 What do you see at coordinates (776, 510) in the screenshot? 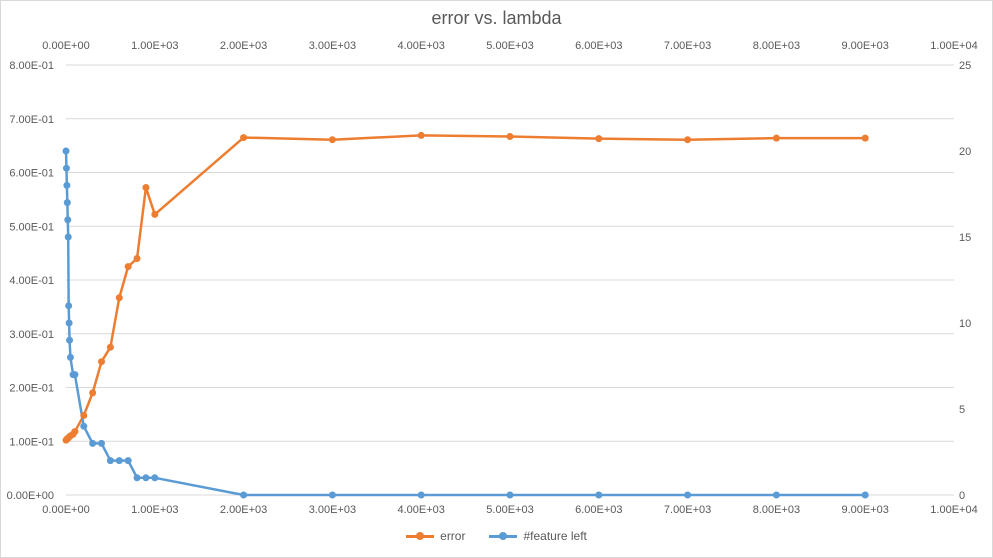
I see `bottom-tick-label: 8.00E+03` at bounding box center [776, 510].